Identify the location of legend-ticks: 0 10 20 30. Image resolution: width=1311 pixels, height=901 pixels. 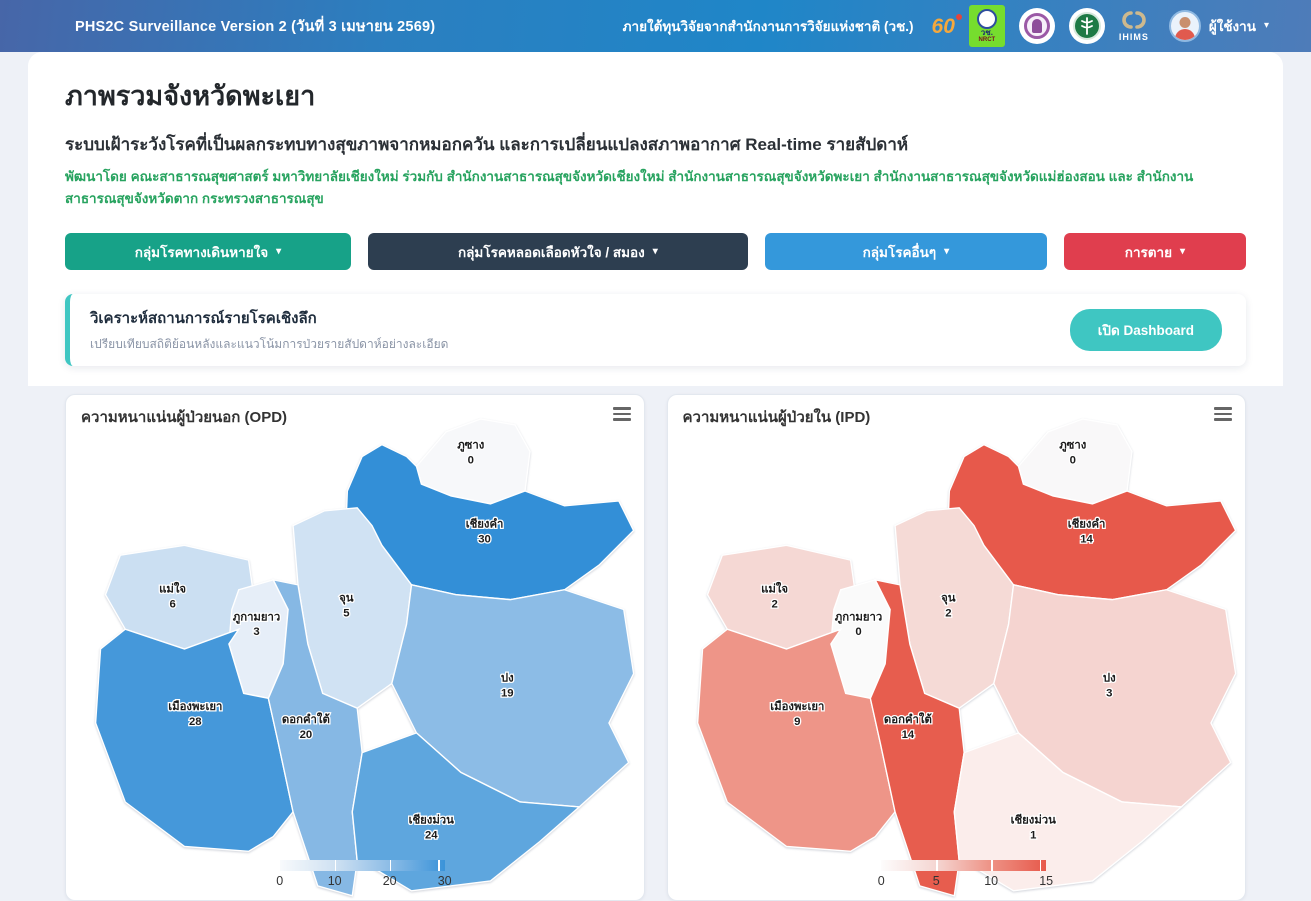
(363, 882).